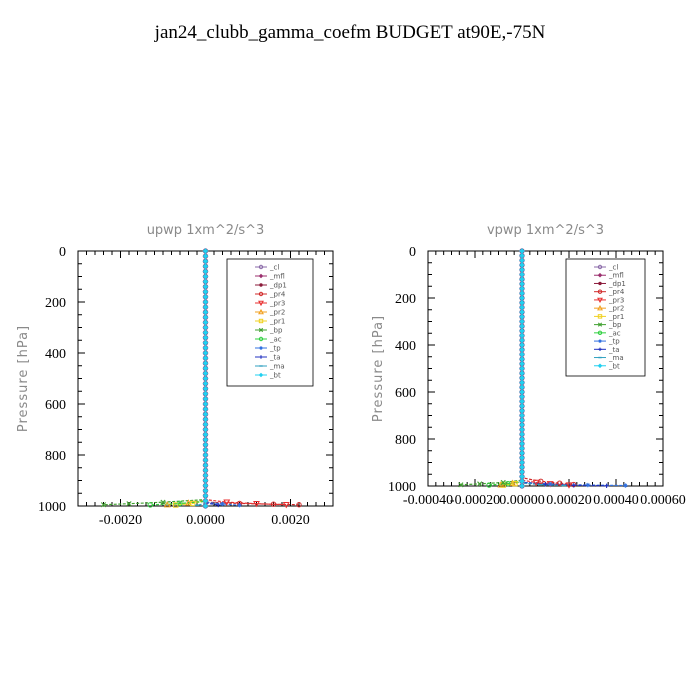 The image size is (700, 700). What do you see at coordinates (489, 485) in the screenshot?
I see `series-point-ac` at bounding box center [489, 485].